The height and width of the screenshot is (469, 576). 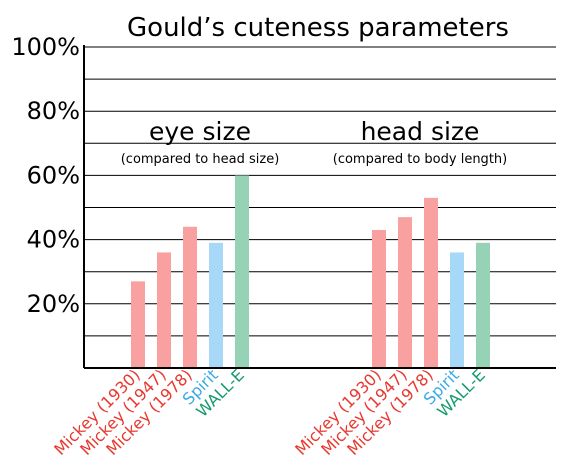 I want to click on y-axis-tick-labels: 20% 40% 60% 80% 100%, so click(x=45, y=175).